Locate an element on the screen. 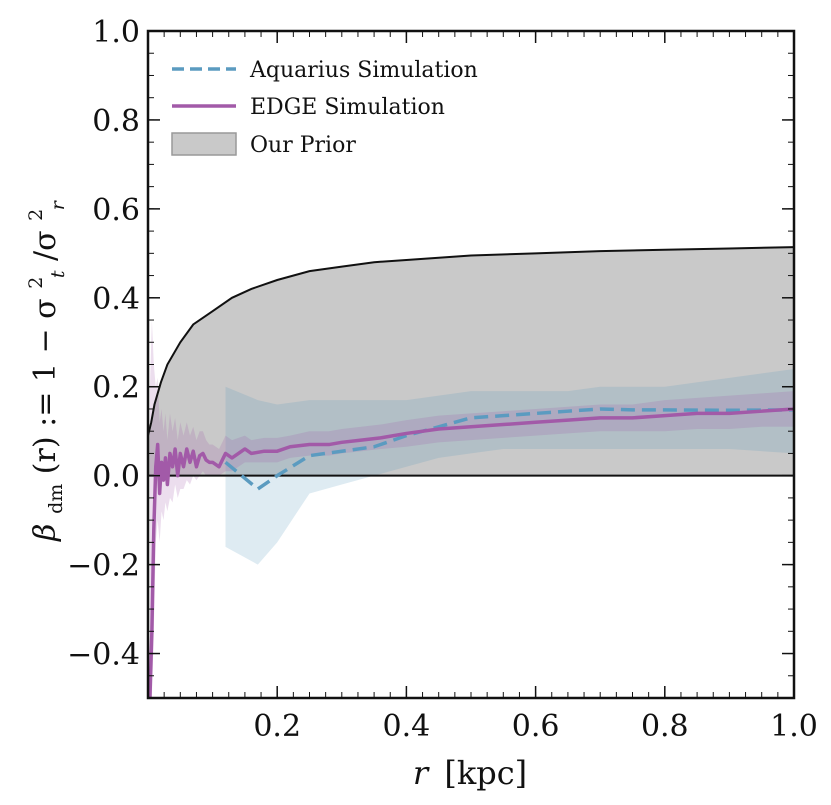 The width and height of the screenshot is (831, 805). legend-prior-label: Our Prior is located at coordinates (303, 145).